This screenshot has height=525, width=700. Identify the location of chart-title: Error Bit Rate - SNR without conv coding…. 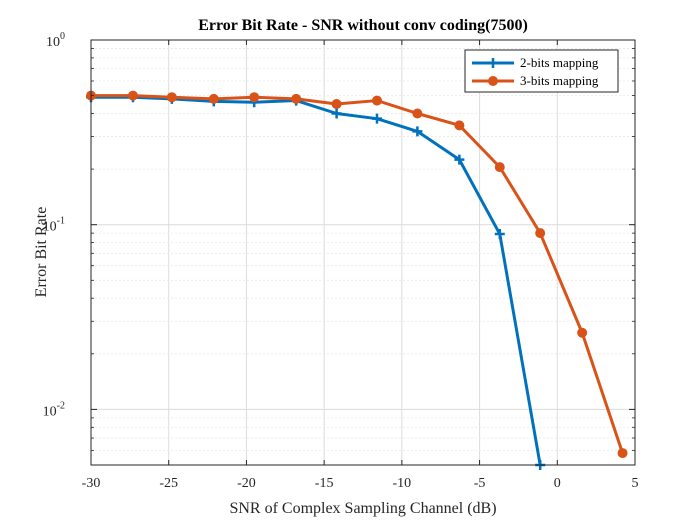
(363, 25).